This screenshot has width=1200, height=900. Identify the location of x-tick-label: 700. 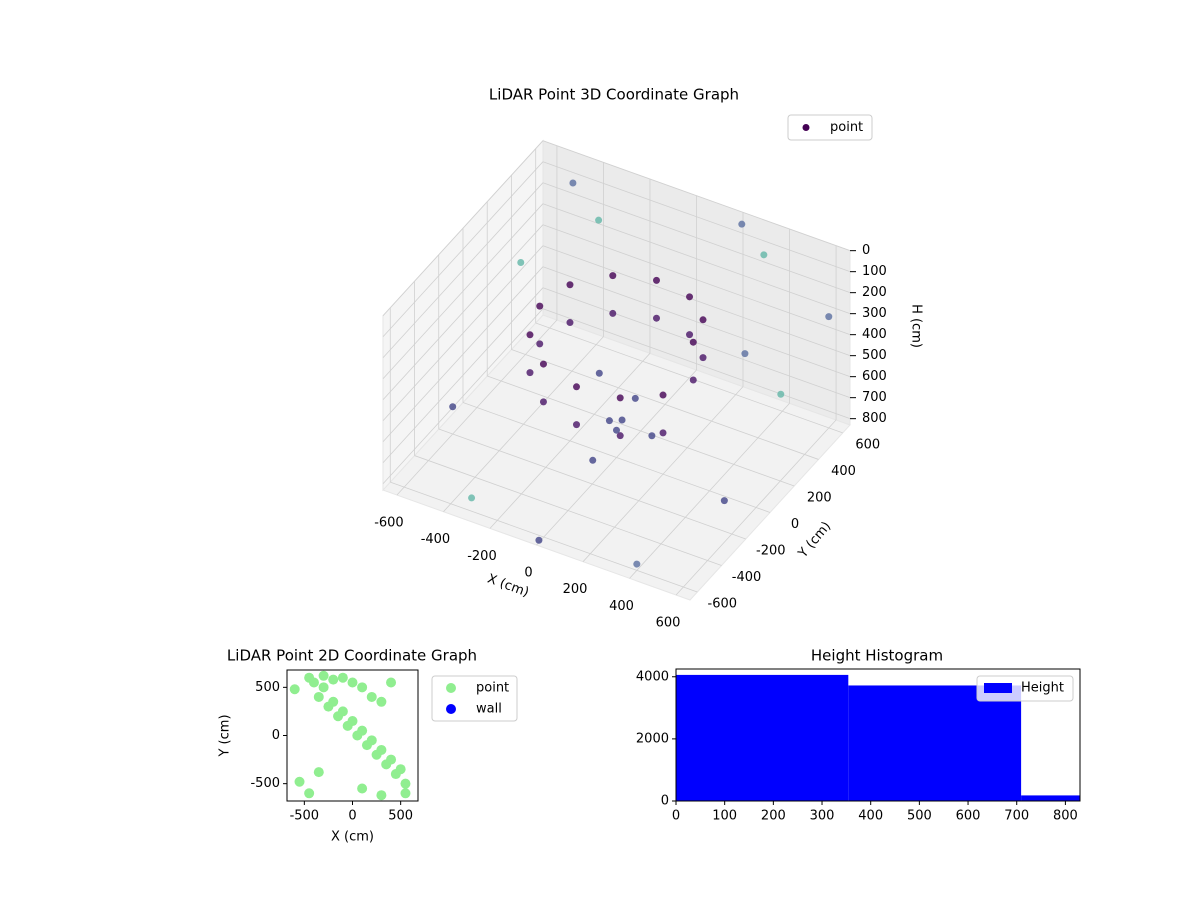
(1016, 816).